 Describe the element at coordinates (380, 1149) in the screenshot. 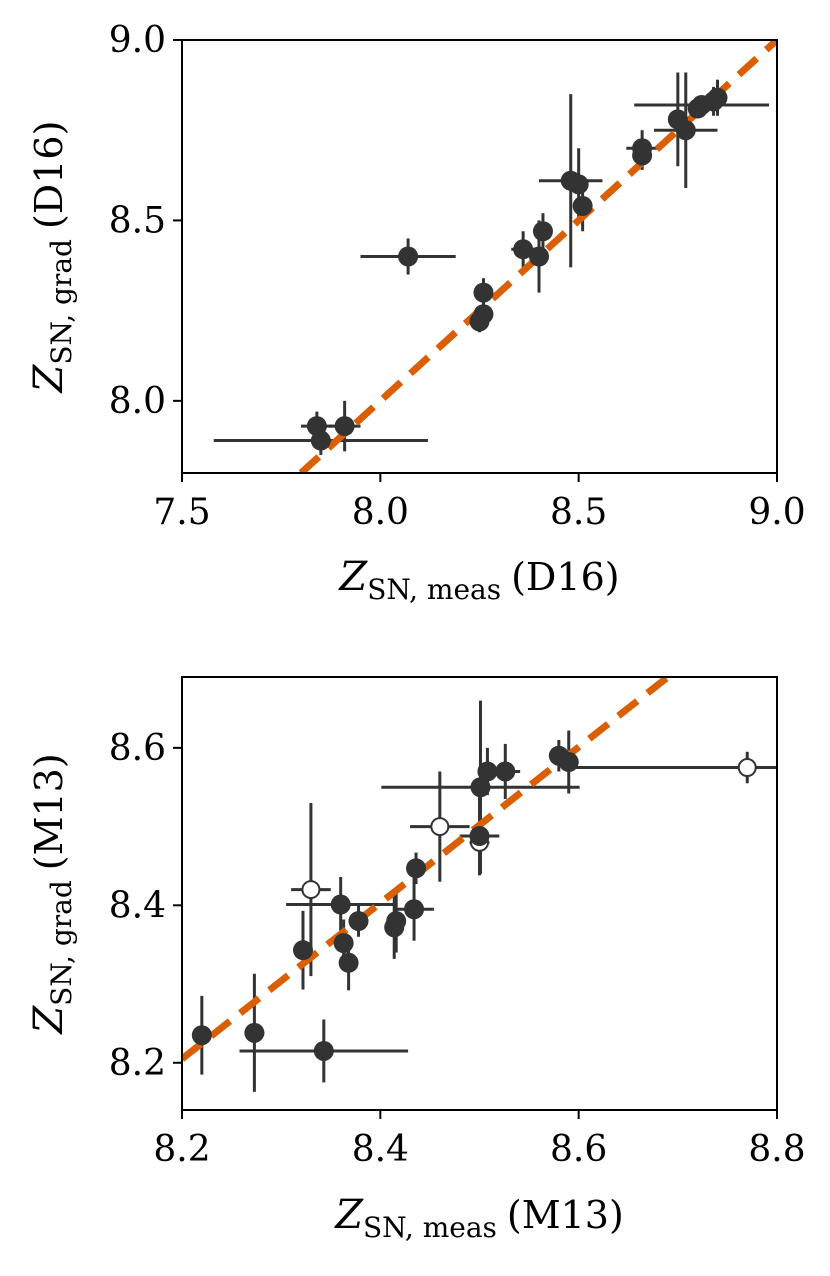

I see `x-tick-label: 8.4` at that location.